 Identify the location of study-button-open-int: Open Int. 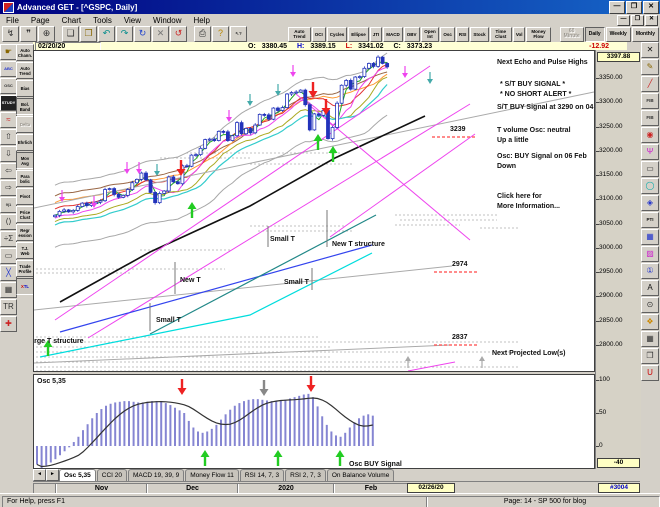
(430, 34).